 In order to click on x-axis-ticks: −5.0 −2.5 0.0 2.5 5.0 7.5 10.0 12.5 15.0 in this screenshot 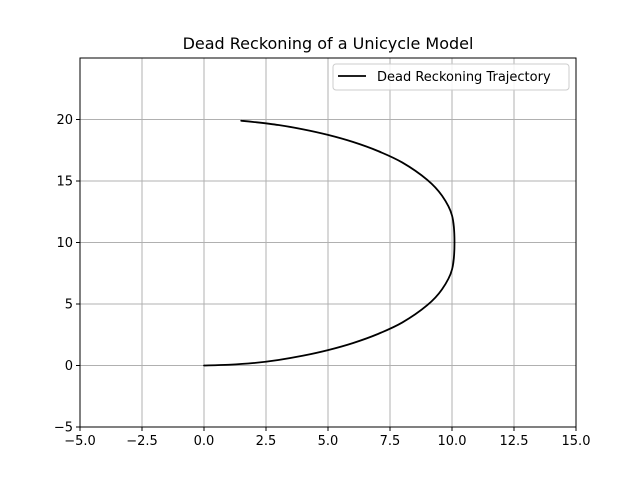, I will do `click(327, 438)`.